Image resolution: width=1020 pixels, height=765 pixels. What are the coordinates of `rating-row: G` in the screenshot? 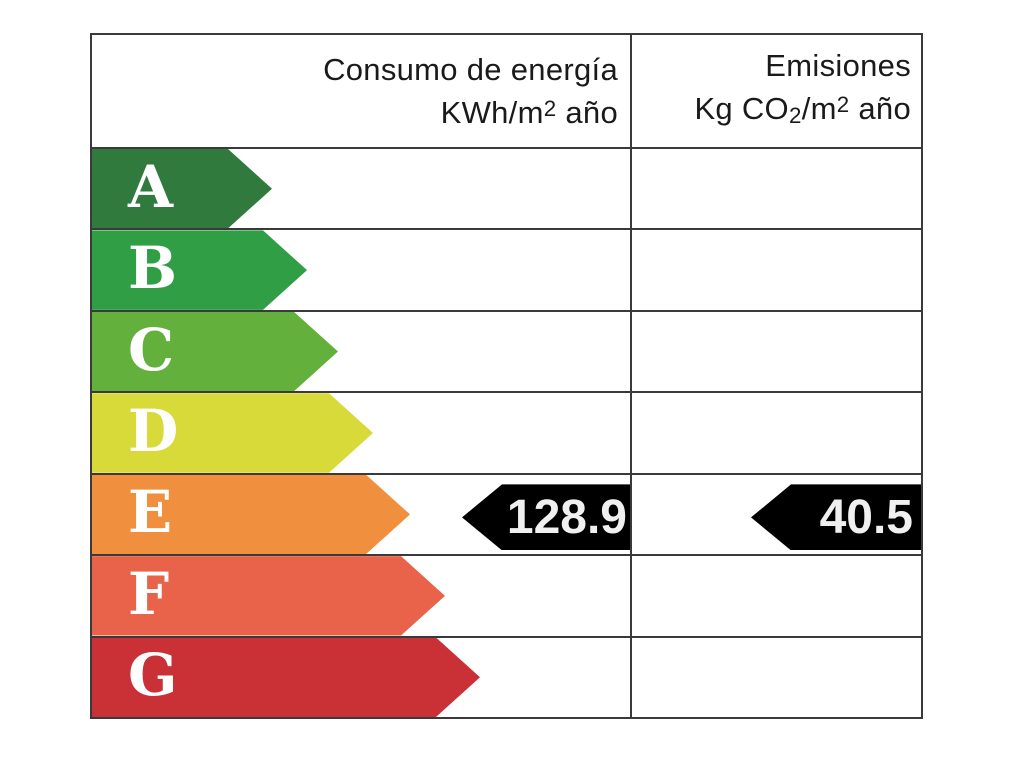 It's located at (506, 677).